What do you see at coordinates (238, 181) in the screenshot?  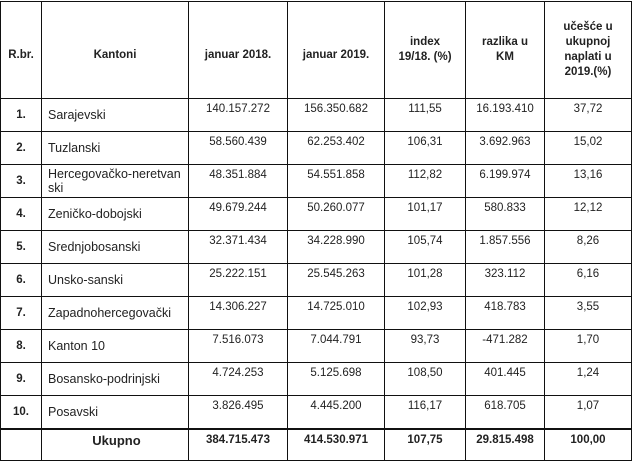 I see `jan2018-value: 48.351.884` at bounding box center [238, 181].